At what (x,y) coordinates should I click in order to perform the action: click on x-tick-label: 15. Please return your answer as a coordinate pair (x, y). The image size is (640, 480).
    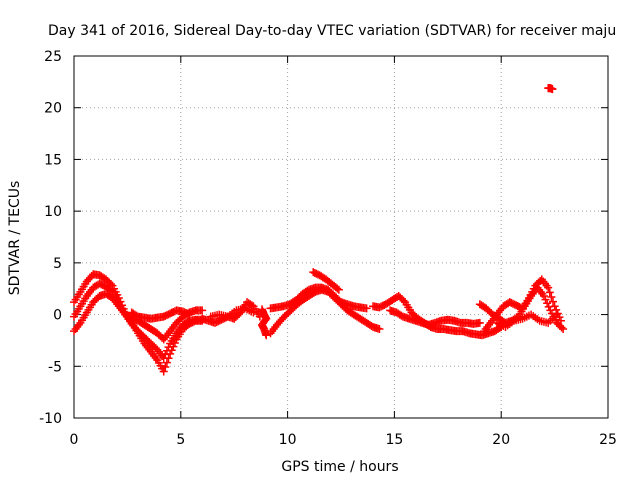
    Looking at the image, I should click on (394, 440).